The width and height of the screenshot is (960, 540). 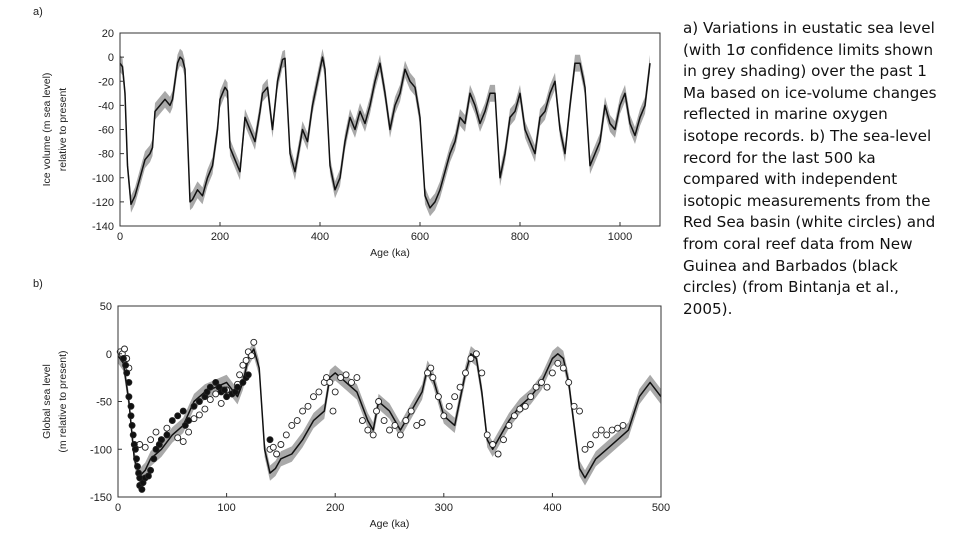 I want to click on y-tick-label: -100, so click(x=101, y=450).